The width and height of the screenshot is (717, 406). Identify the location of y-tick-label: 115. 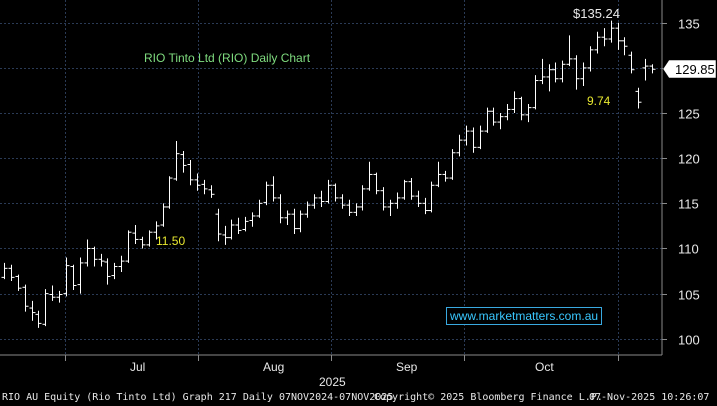
(688, 204).